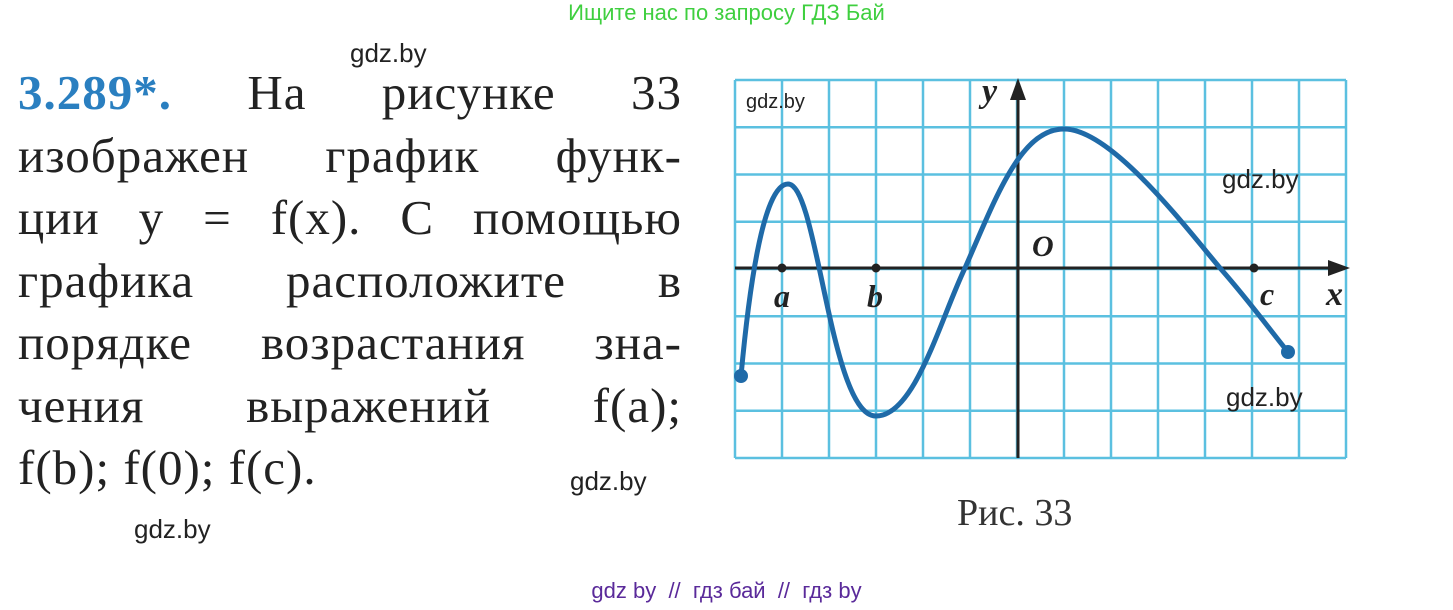 The image size is (1453, 610). What do you see at coordinates (350, 217) in the screenshot?
I see `text-line: ции y = f(x). С помощью` at bounding box center [350, 217].